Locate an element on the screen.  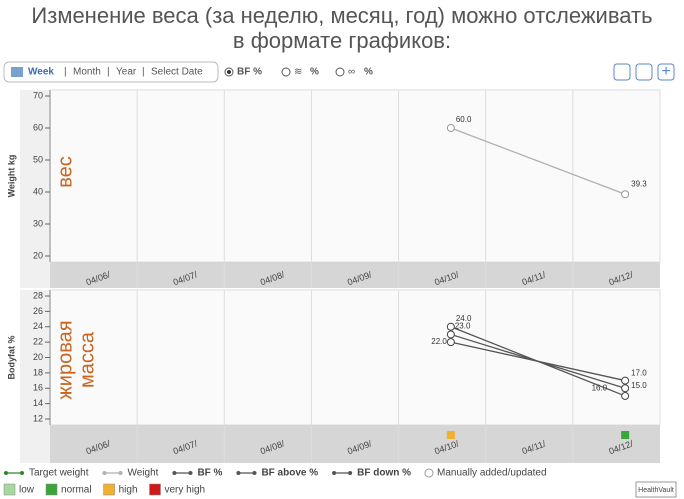
radio-dot is located at coordinates (229, 72).